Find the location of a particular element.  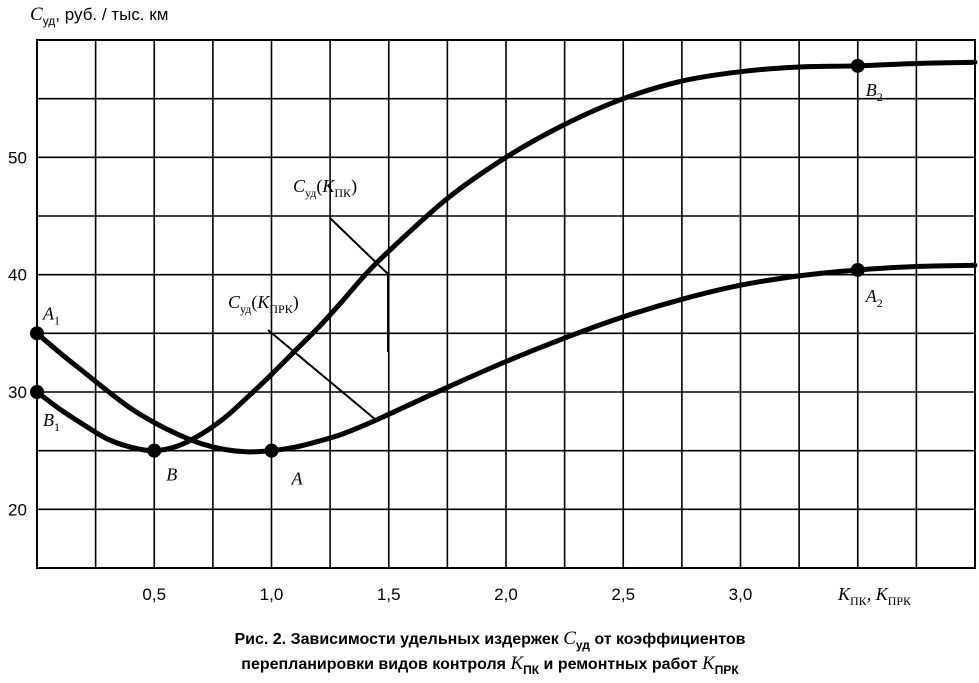

y-tick-label: 30 is located at coordinates (17, 392).